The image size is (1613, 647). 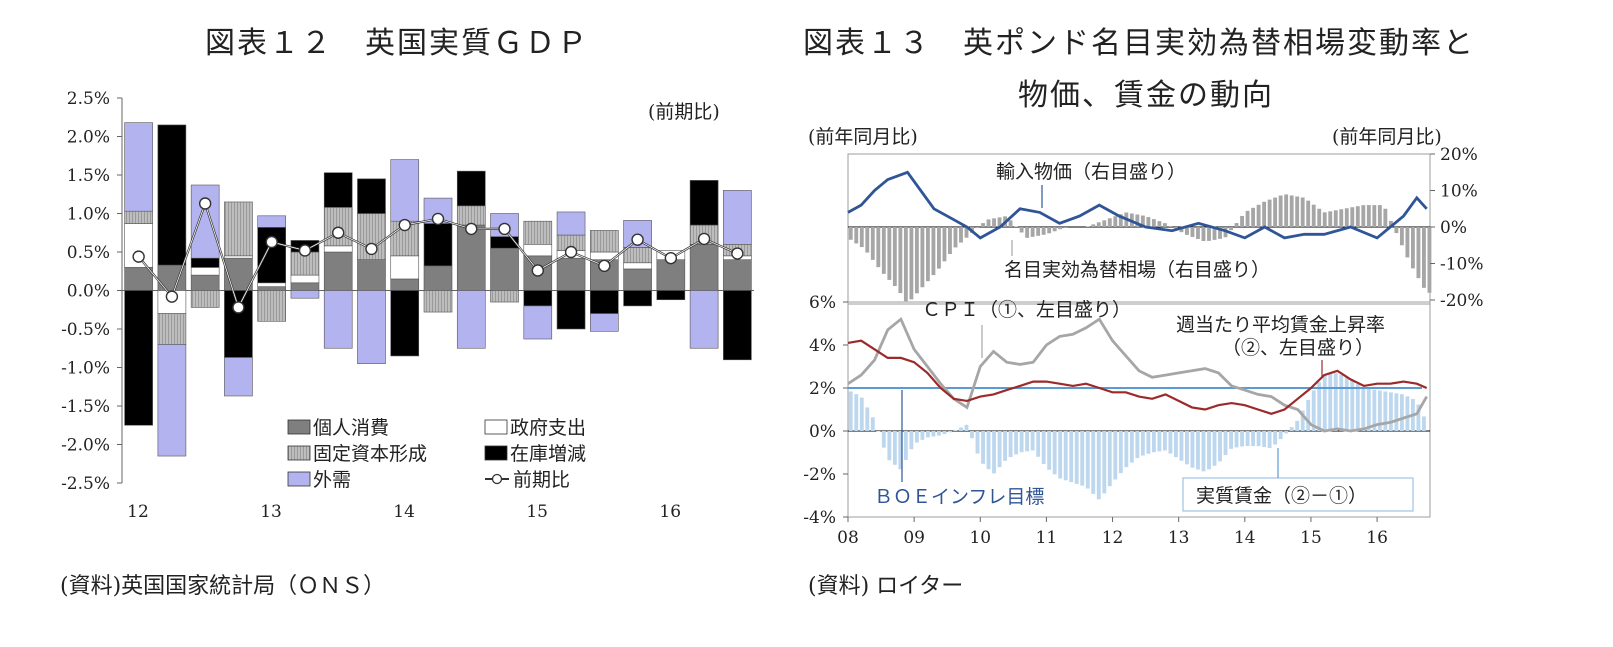 I want to click on real-wage-label: 実質賃金（②－①）, so click(x=1281, y=496).